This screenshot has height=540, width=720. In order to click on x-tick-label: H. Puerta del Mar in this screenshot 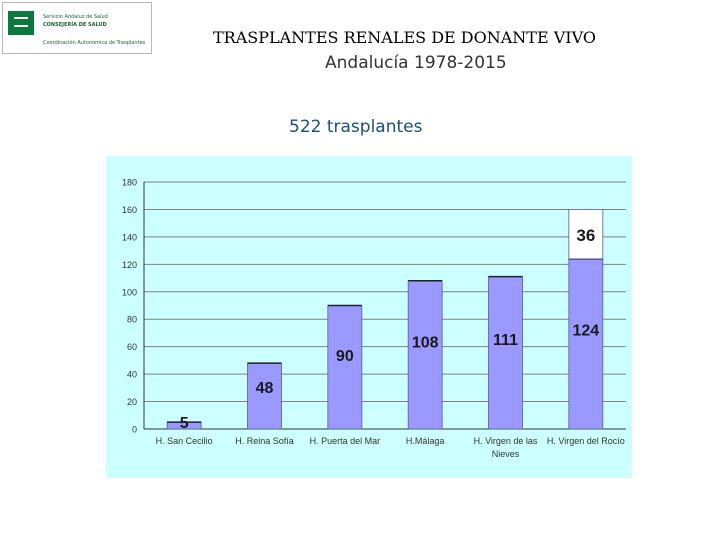, I will do `click(345, 441)`.